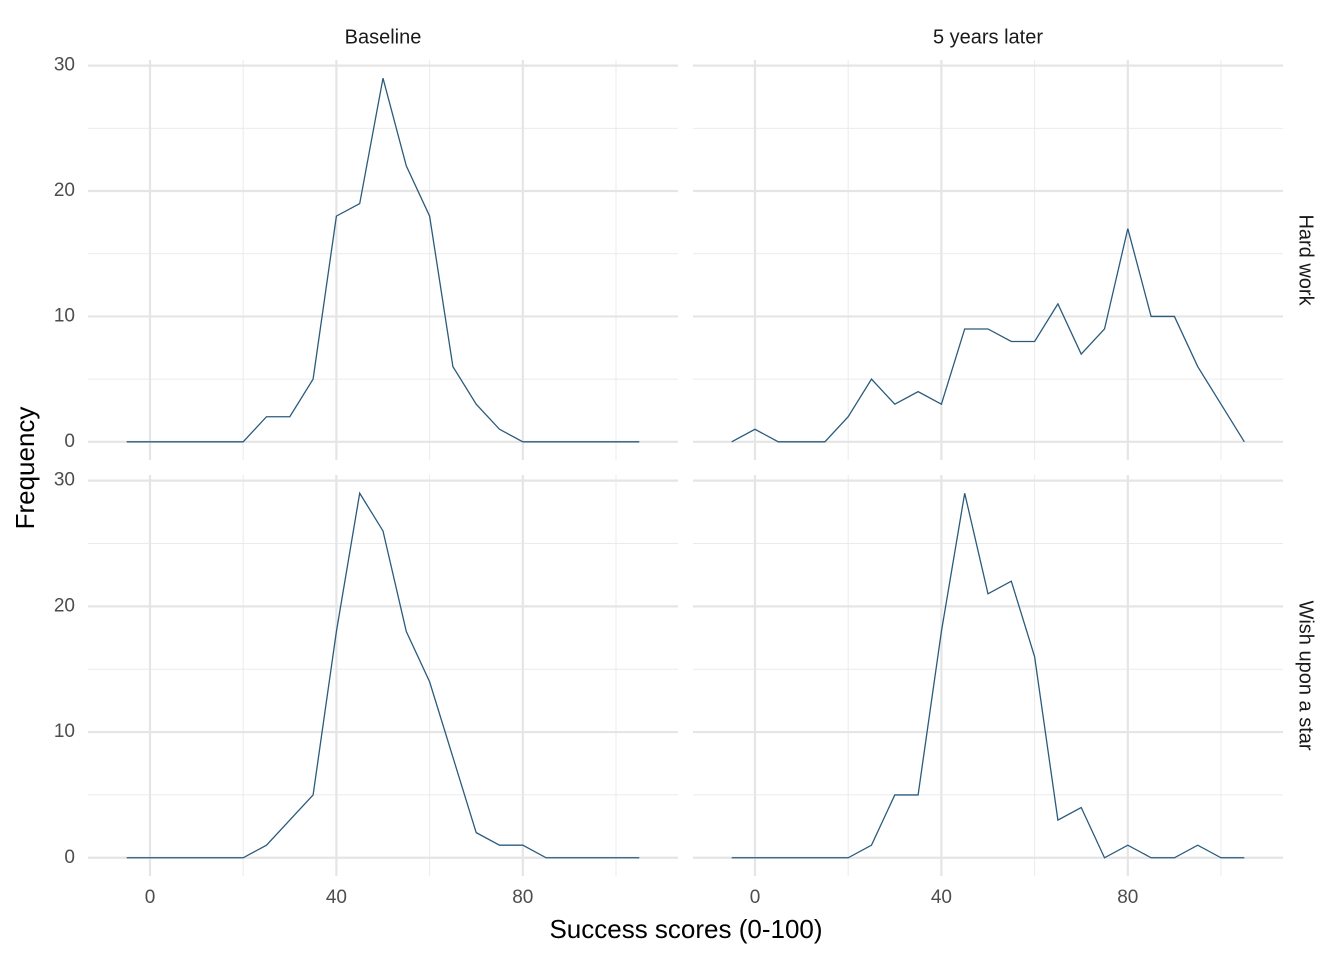 This screenshot has height=965, width=1344. Describe the element at coordinates (988, 37) in the screenshot. I see `facet-column-label: 5 years later` at that location.